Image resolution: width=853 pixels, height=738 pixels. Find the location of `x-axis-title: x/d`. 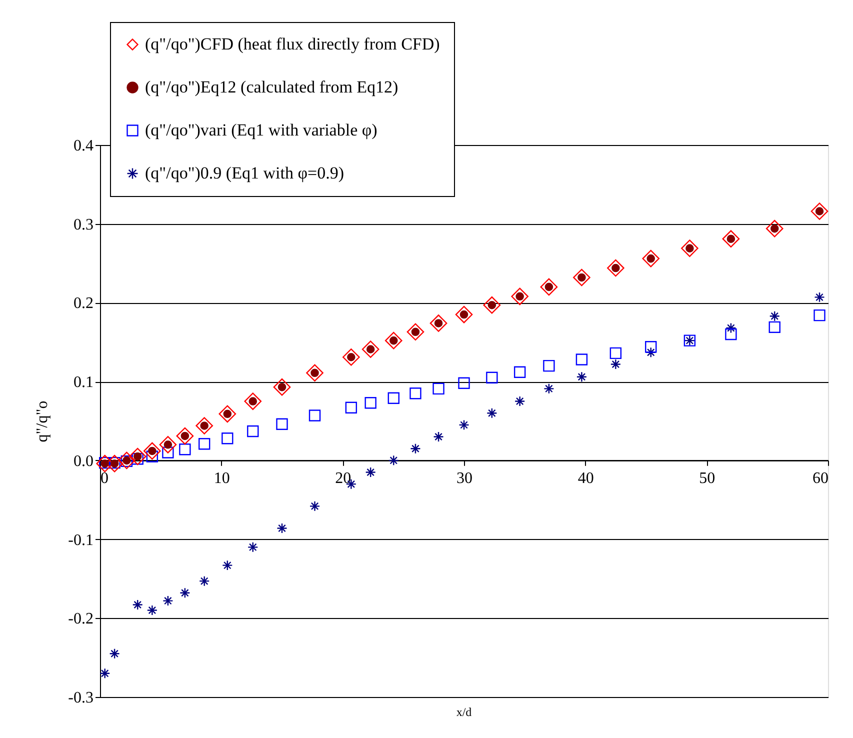

x-axis-title: x/d is located at coordinates (464, 712).